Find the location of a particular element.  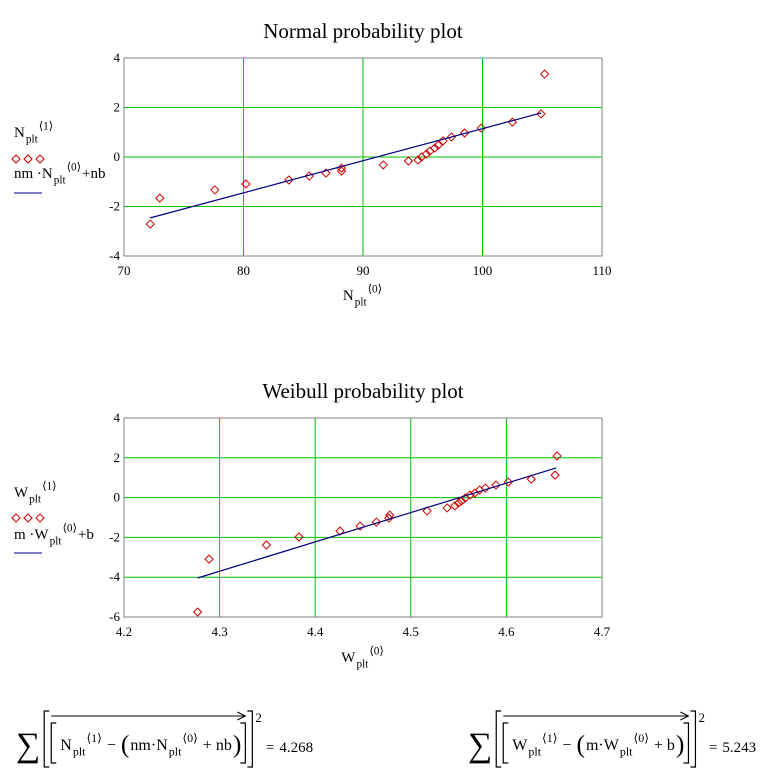

result: 4.268 is located at coordinates (296, 748).